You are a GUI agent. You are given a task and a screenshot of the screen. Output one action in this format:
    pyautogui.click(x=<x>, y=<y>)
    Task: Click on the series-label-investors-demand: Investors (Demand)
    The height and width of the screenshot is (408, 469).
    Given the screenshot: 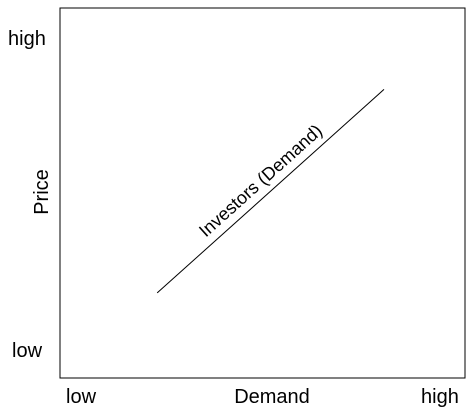 What is the action you would take?
    pyautogui.click(x=260, y=180)
    